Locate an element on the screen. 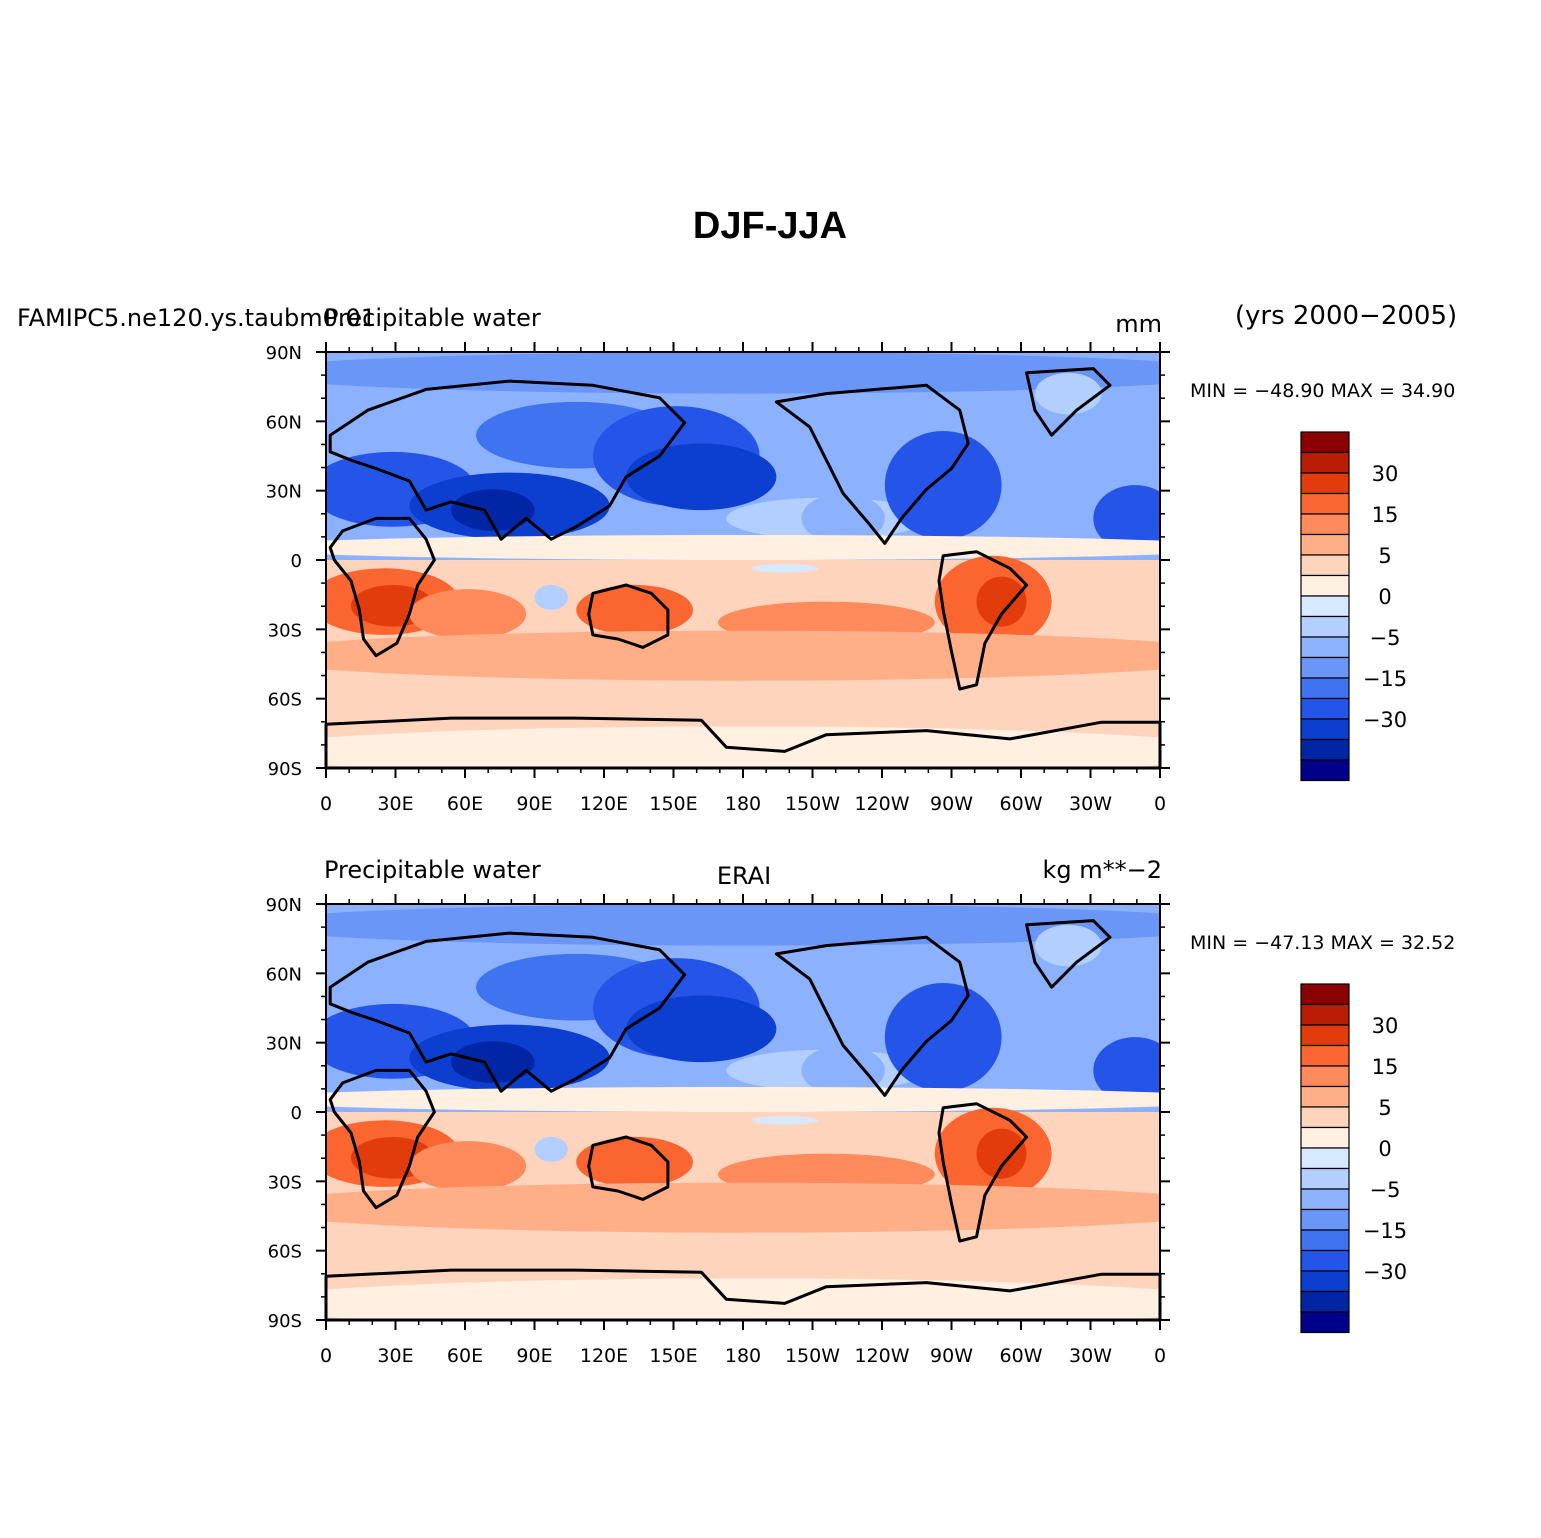 This screenshot has width=1541, height=1538. coastline-eurasia is located at coordinates (507, 1012).